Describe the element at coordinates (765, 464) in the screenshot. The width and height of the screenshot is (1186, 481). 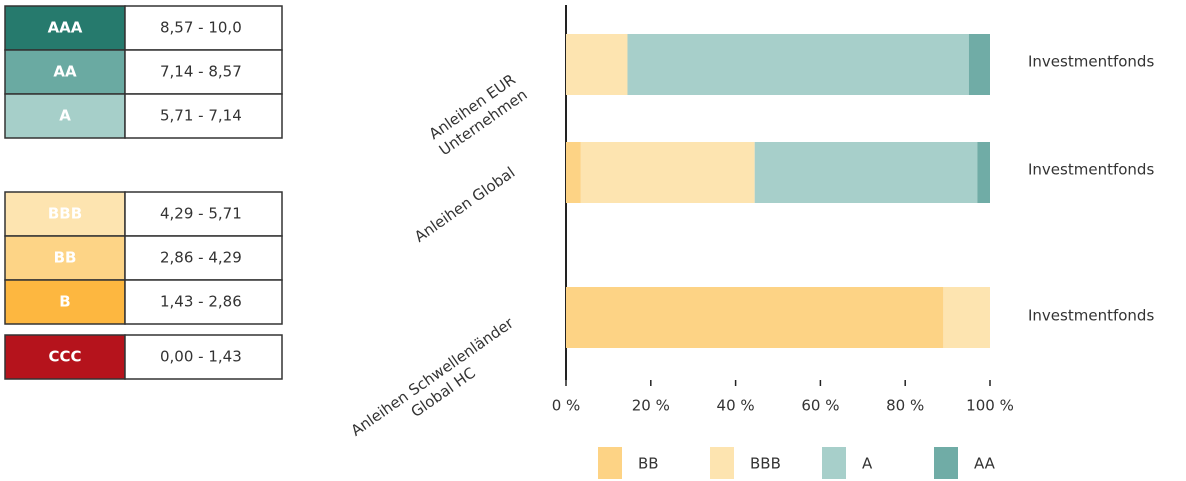
I see `legend-label: BBB` at that location.